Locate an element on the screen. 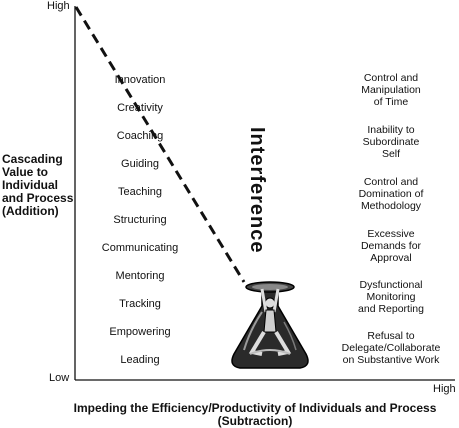 The height and width of the screenshot is (428, 459). interference-item: Dysfunctional Monitoring and Reporting is located at coordinates (391, 297).